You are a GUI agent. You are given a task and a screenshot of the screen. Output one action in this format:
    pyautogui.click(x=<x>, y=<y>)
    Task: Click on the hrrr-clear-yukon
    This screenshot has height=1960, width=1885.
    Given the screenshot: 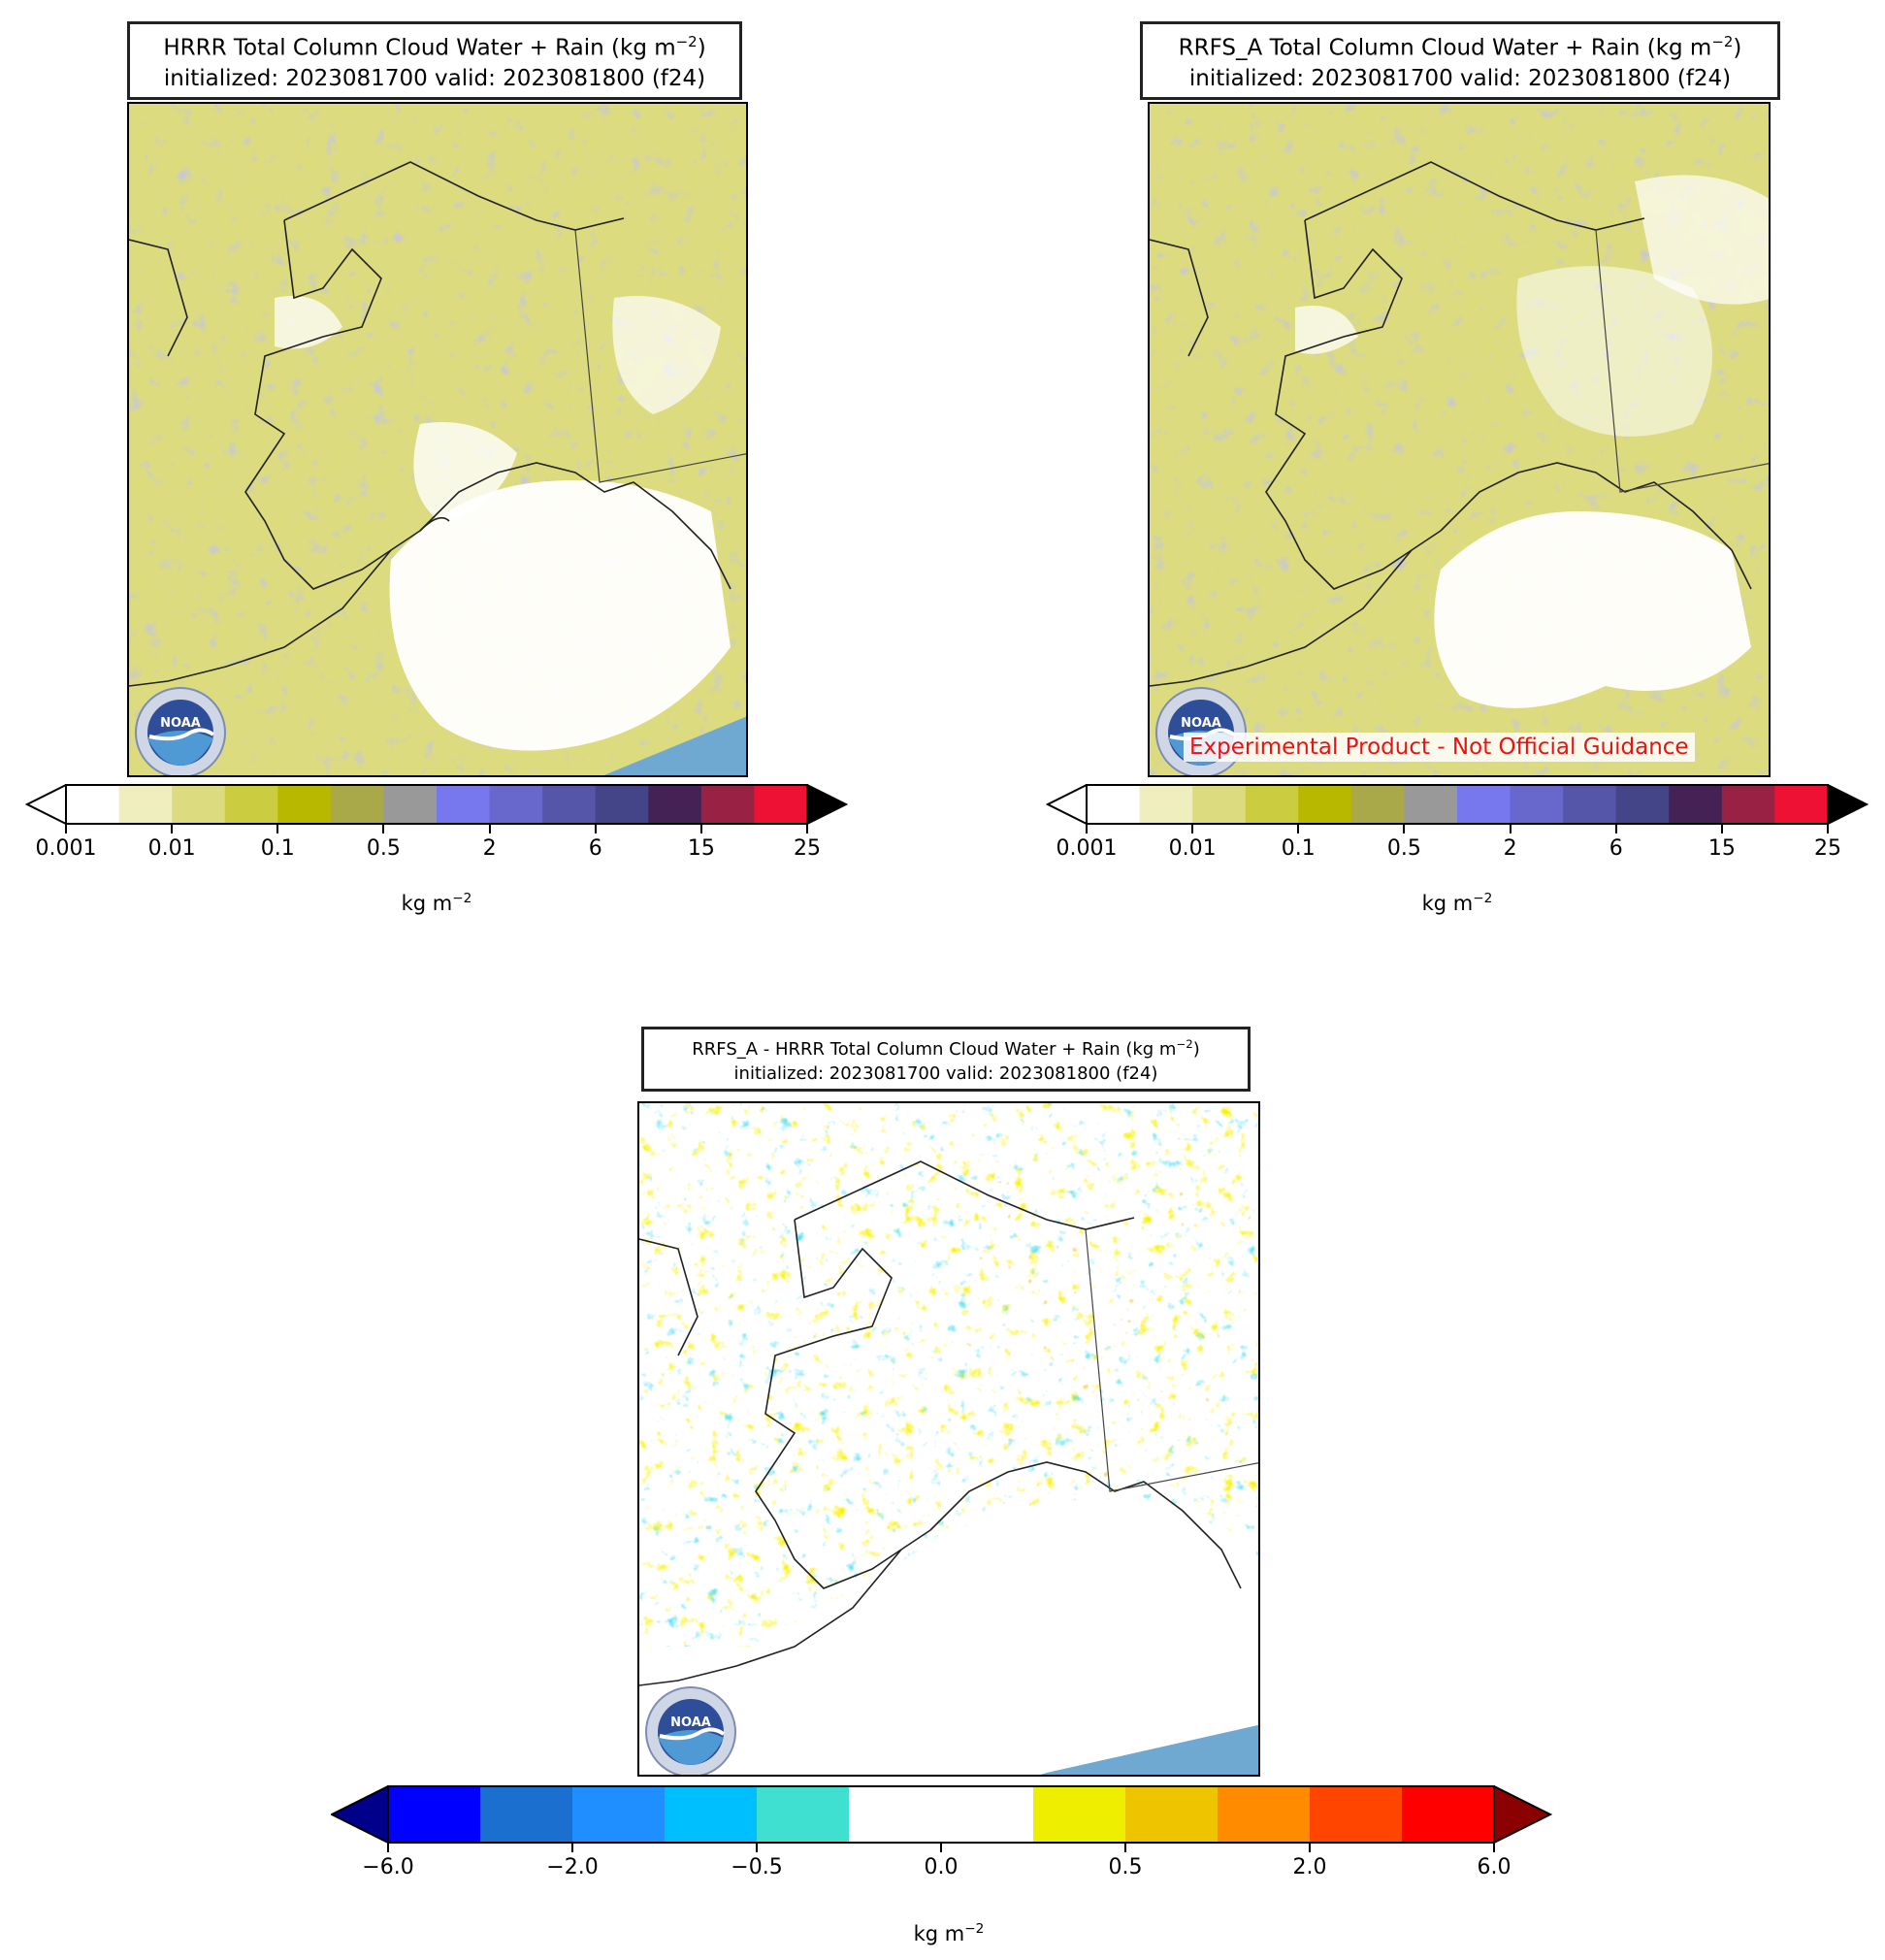 What is the action you would take?
    pyautogui.click(x=666, y=355)
    